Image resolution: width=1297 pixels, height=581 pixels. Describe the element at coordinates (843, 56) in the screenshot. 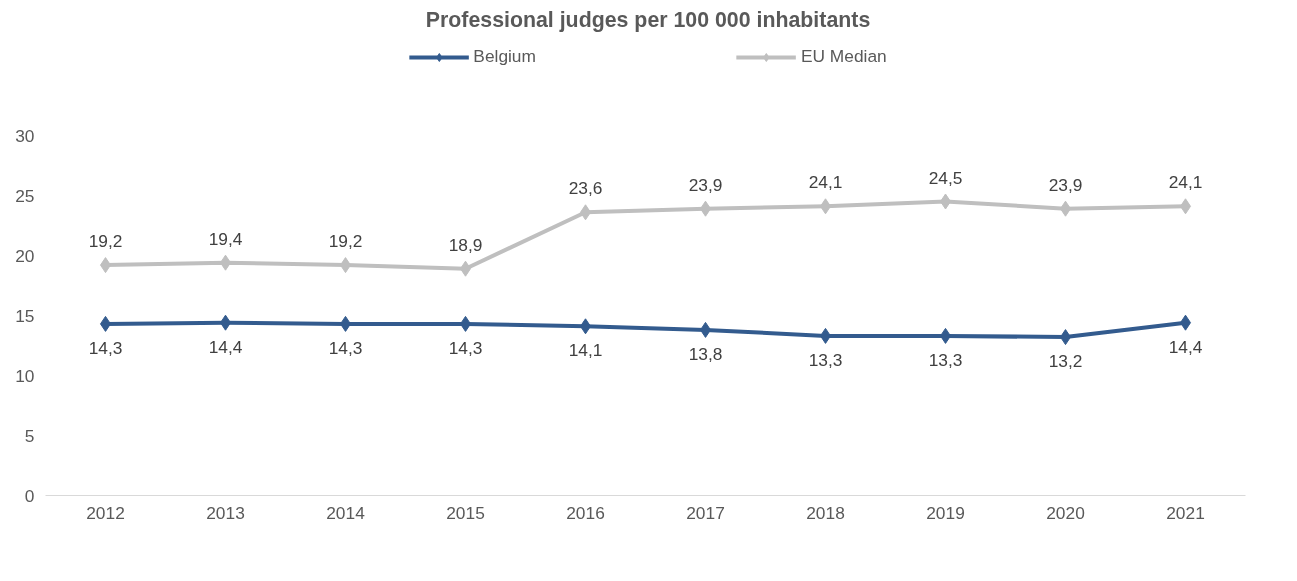

I see `legend-label: EU Median` at that location.